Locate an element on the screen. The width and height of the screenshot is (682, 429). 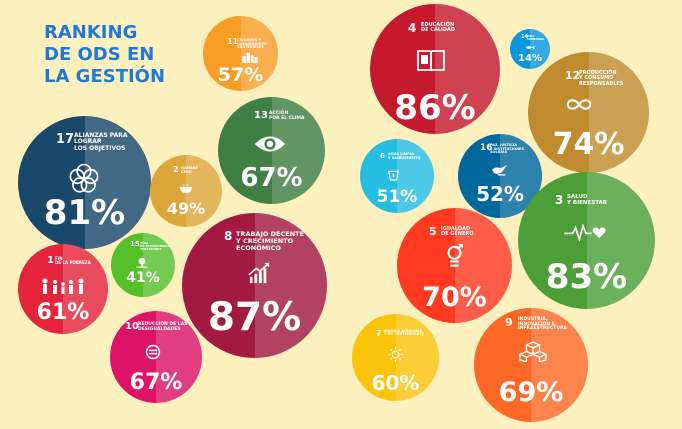
ods-number: 9 is located at coordinates (509, 322).